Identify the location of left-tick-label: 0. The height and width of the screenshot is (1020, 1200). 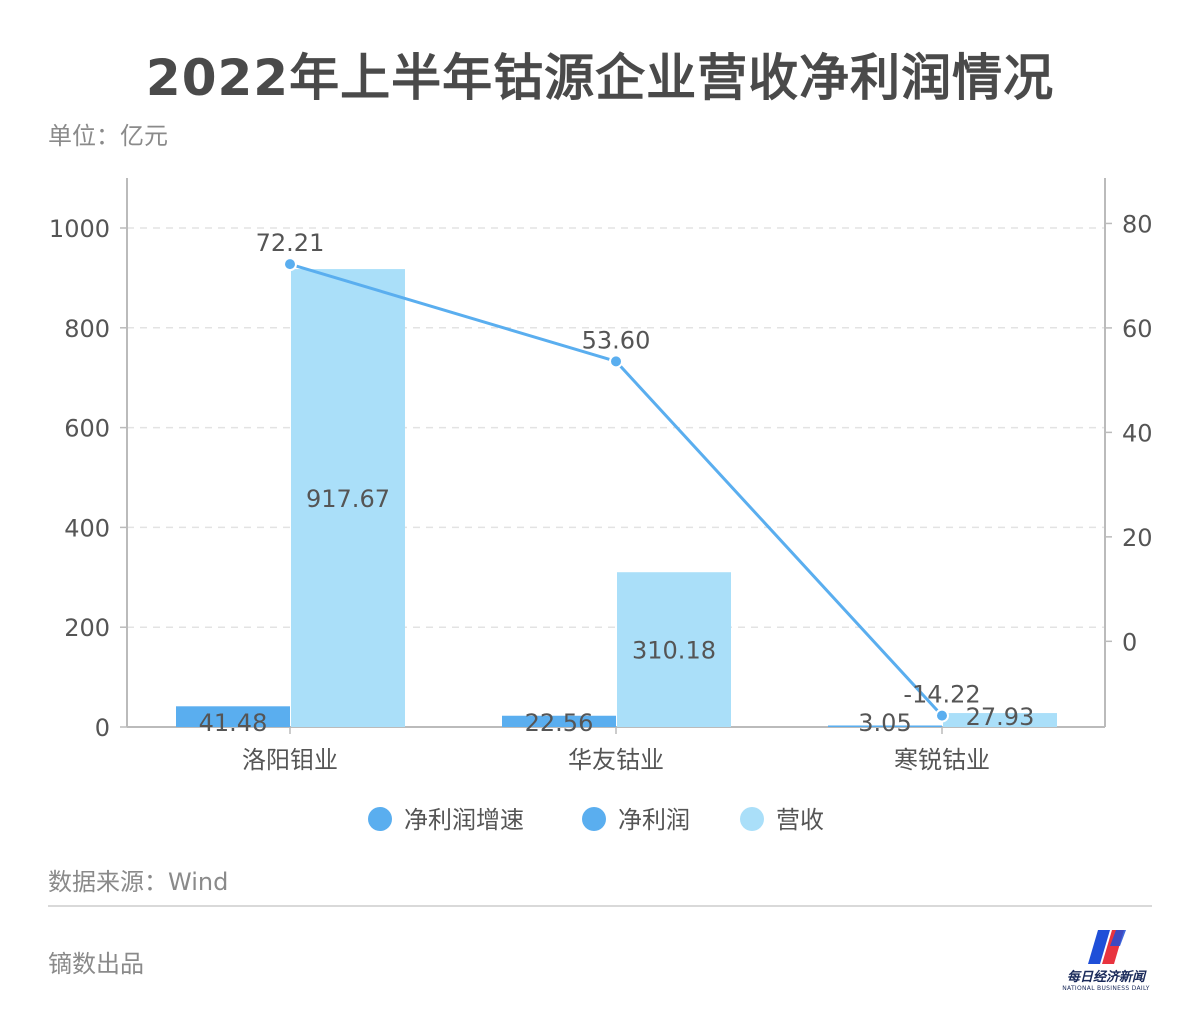
(102, 728).